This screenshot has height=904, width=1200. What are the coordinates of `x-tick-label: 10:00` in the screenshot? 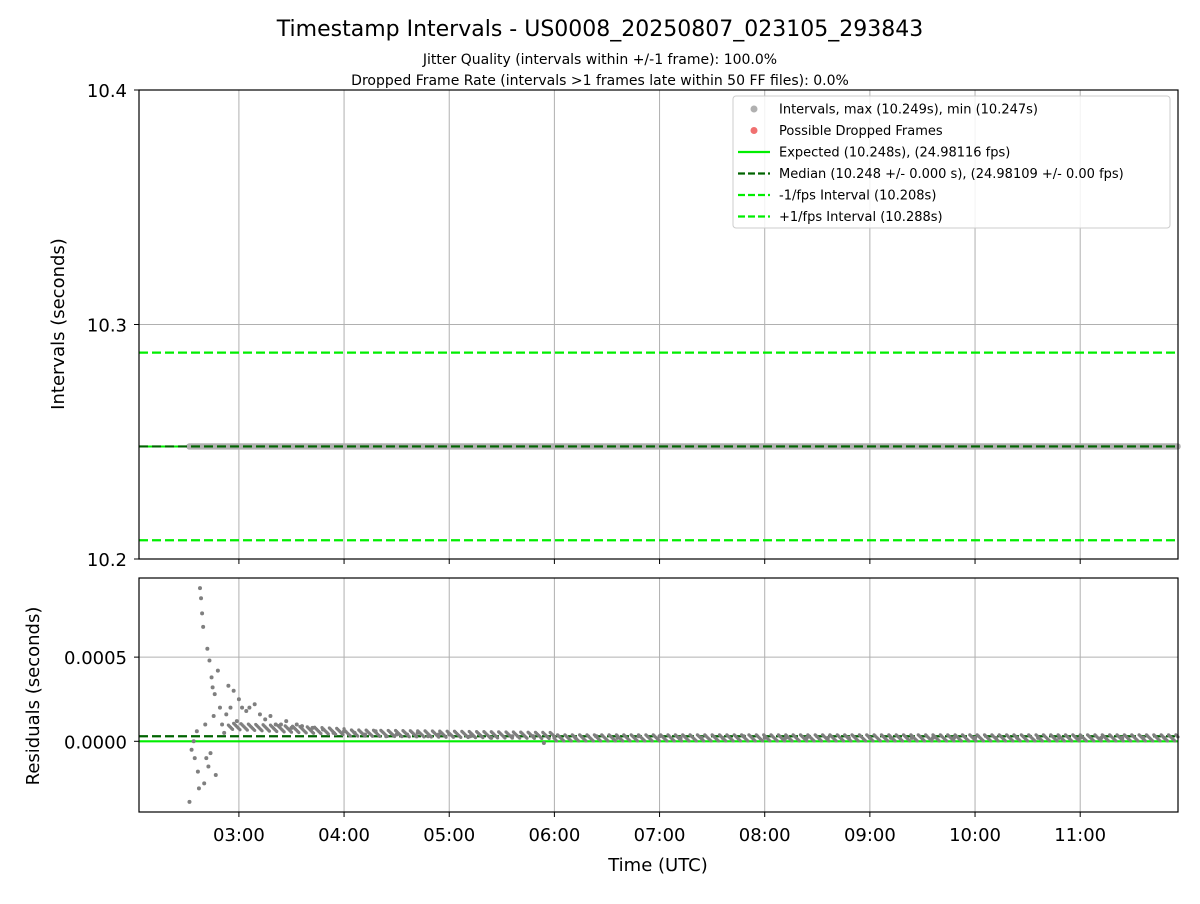 It's located at (975, 835).